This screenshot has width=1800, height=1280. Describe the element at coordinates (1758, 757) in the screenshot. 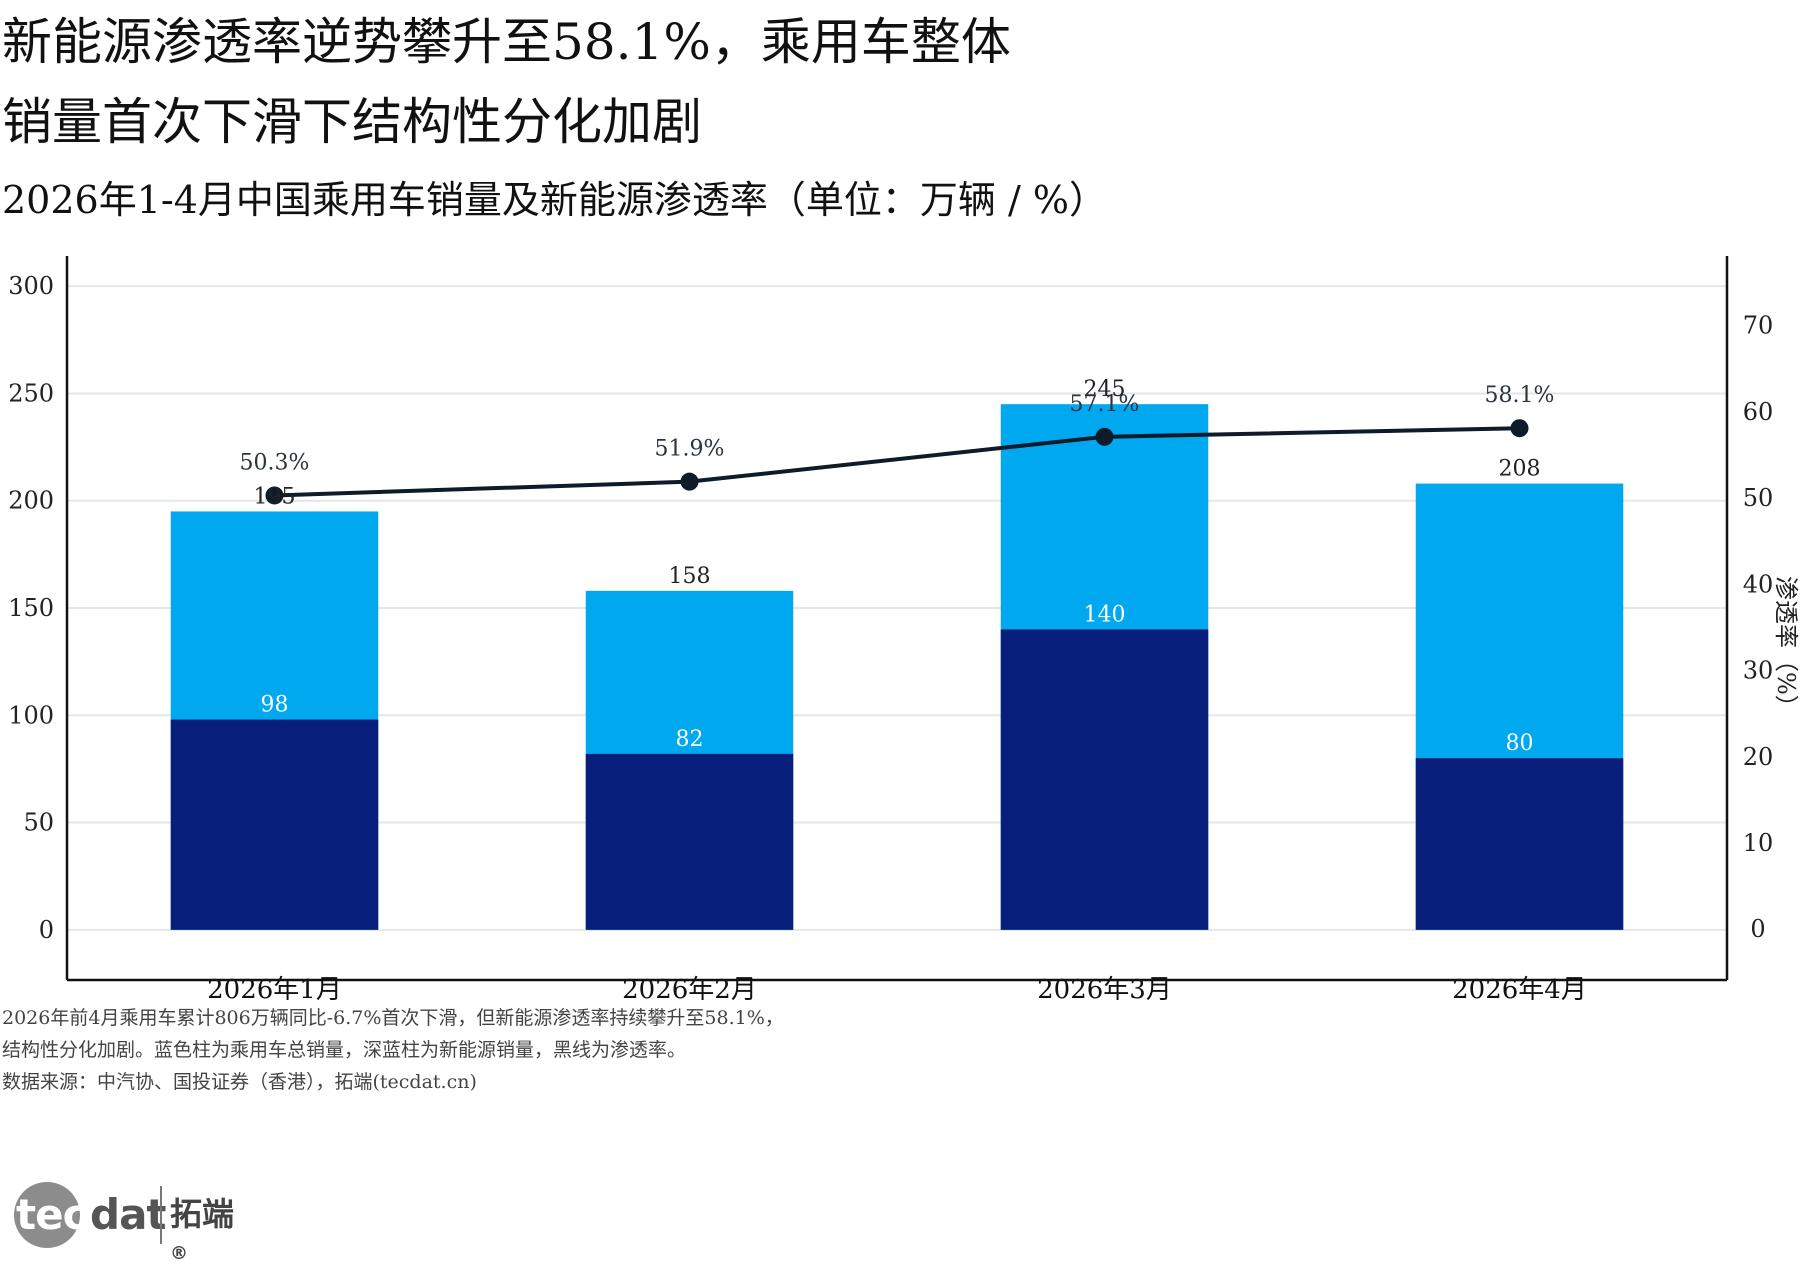

I see `right-tick-label: 20` at that location.